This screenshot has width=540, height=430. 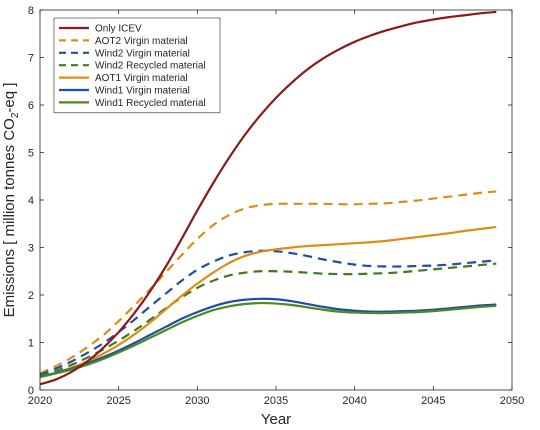 I want to click on y-tick-label: 7, so click(x=31, y=59).